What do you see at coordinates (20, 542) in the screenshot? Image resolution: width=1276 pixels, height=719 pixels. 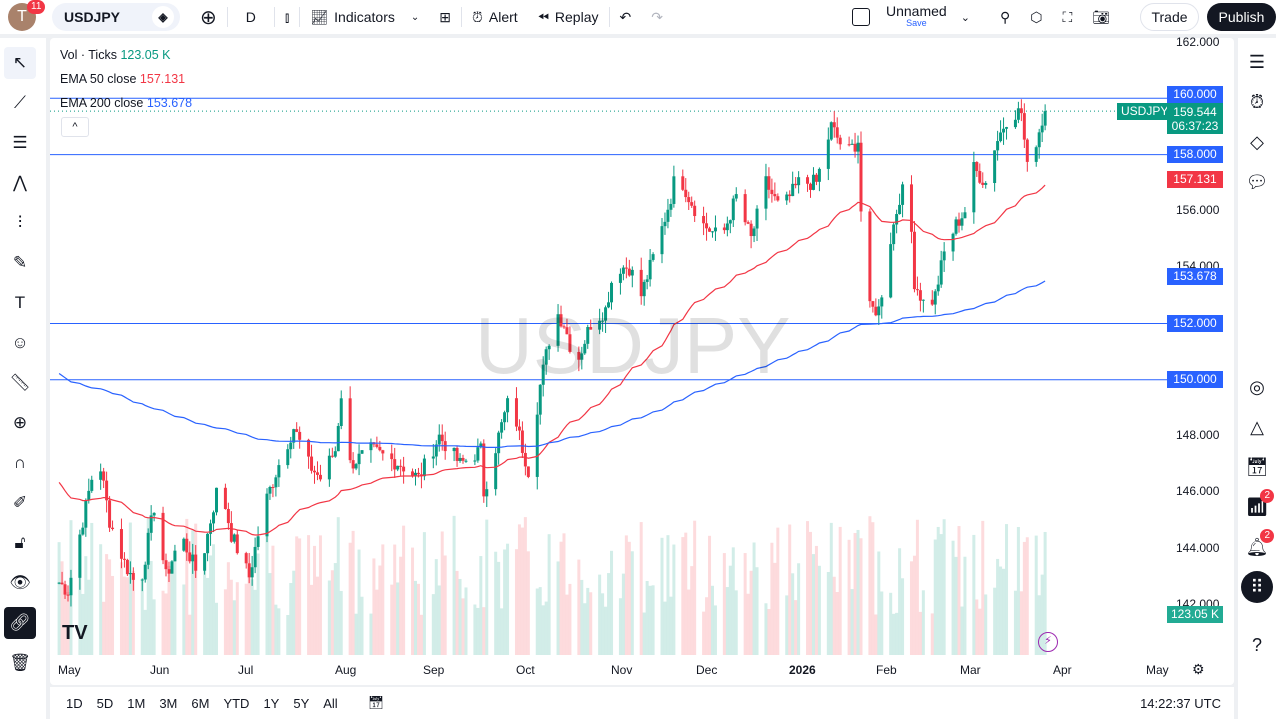 I see `lock-icon: 🔓︎` at bounding box center [20, 542].